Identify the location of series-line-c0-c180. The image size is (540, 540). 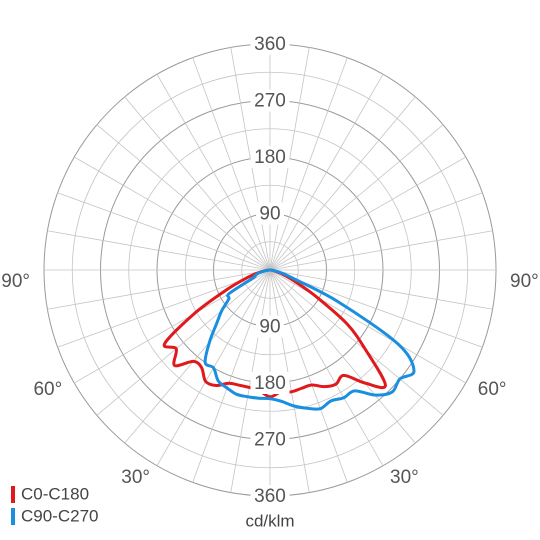
(274, 333).